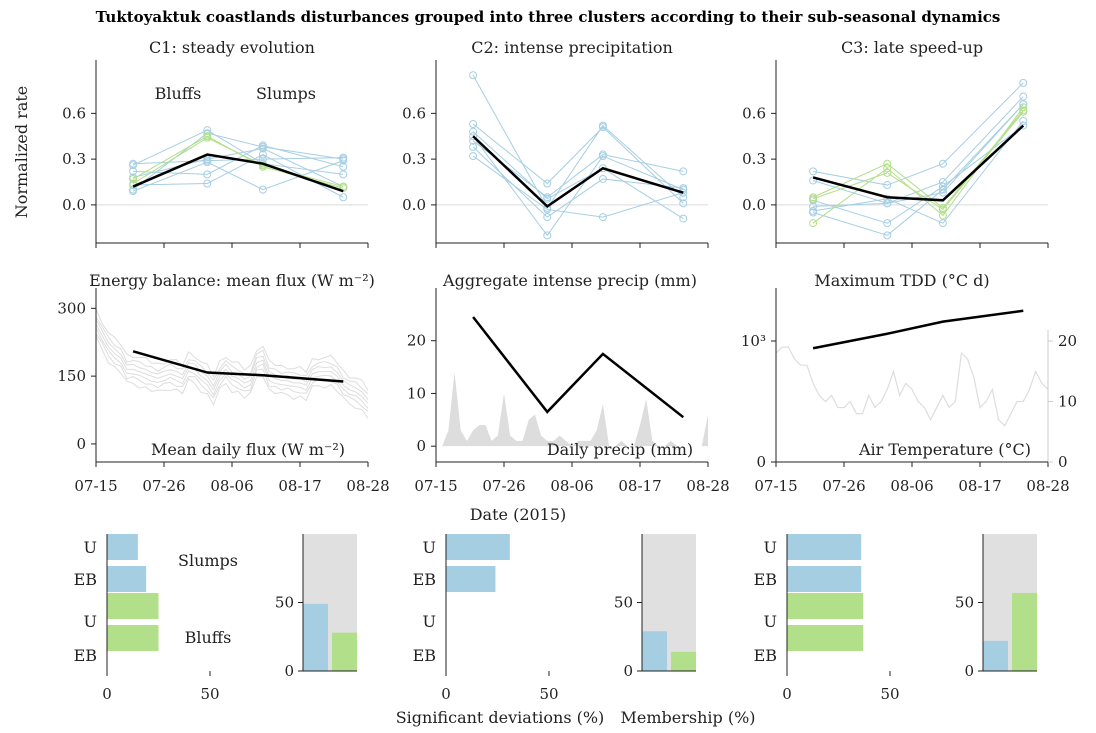 This screenshot has height=733, width=1096. What do you see at coordinates (248, 449) in the screenshot?
I see `inner-label: Mean daily flux (W m⁻²)` at bounding box center [248, 449].